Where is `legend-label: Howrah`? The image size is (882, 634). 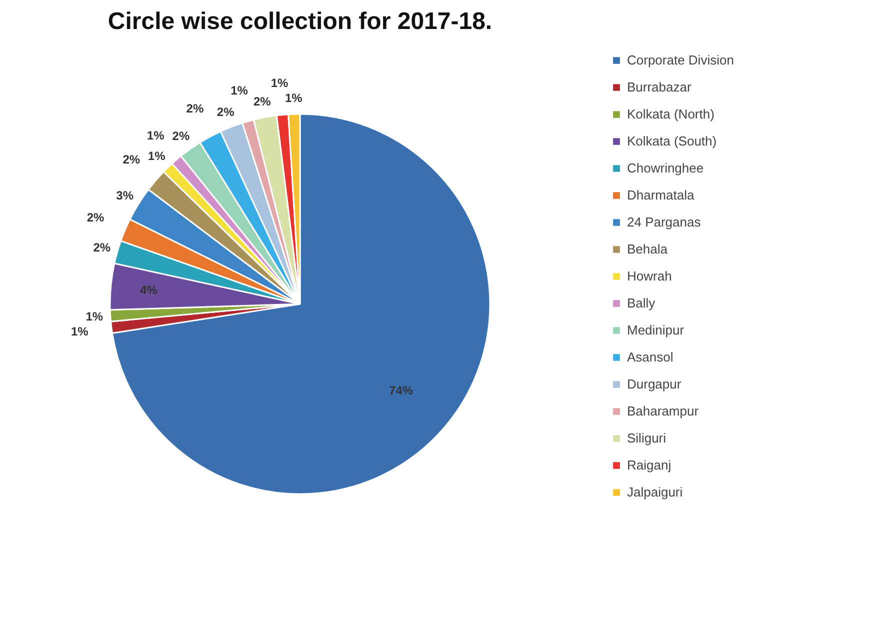 legend-label: Howrah is located at coordinates (649, 276).